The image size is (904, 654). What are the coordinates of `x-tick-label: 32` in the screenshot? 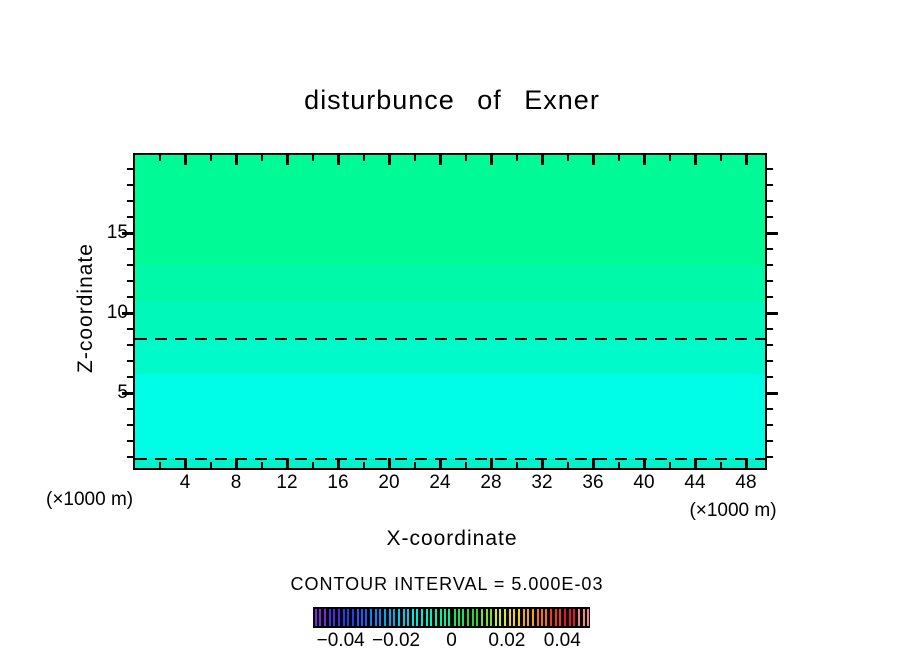 It's located at (542, 482).